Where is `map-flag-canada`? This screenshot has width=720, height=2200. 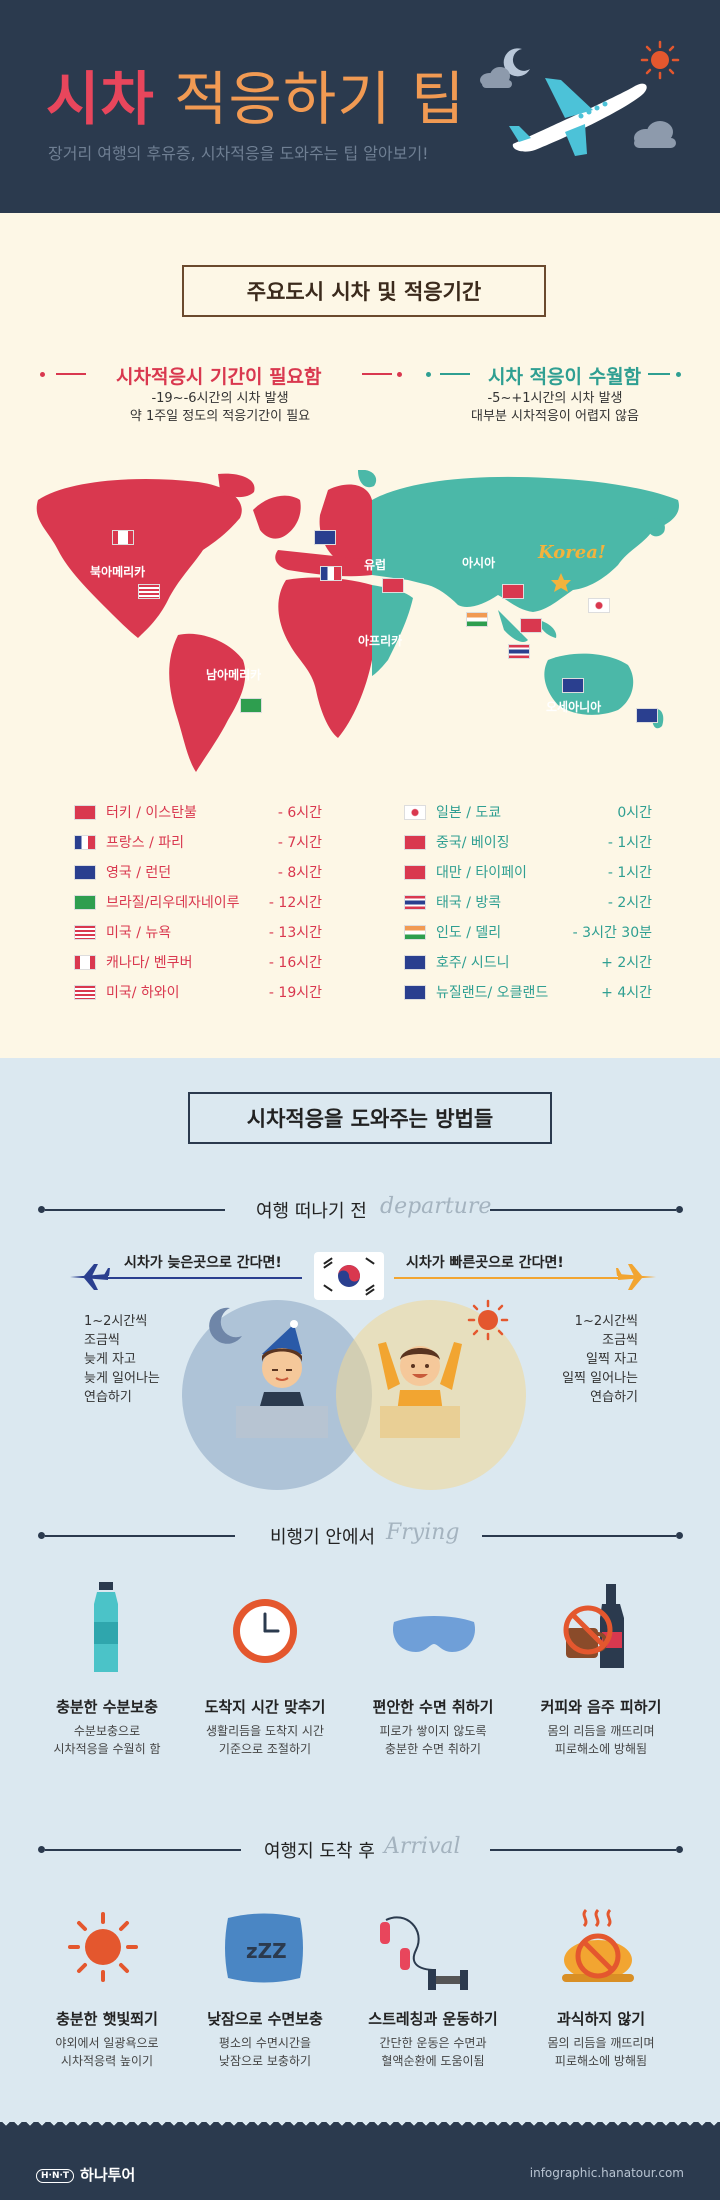
map-flag-canada is located at coordinates (123, 537).